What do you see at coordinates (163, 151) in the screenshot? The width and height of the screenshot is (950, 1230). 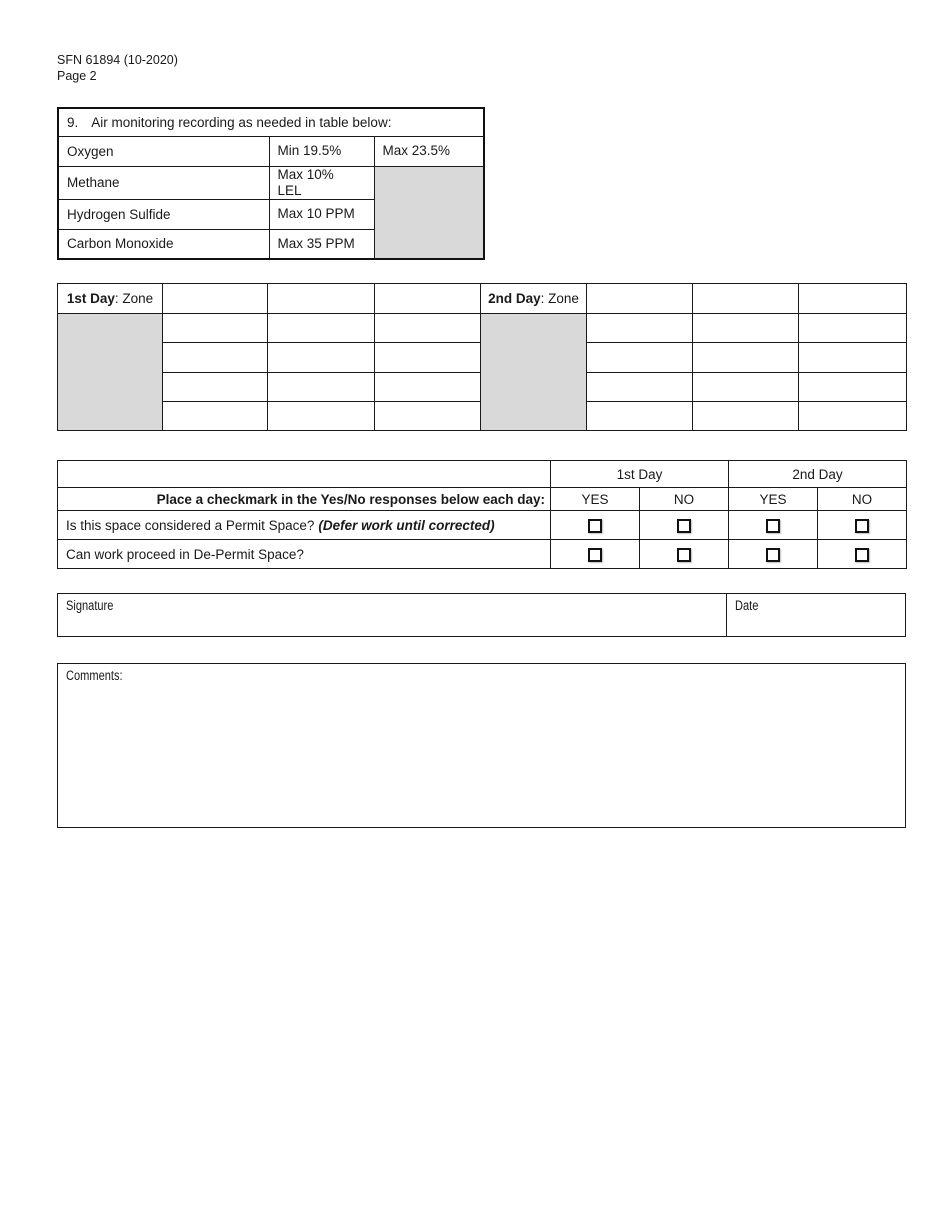 I see `substance-label: Oxygen` at bounding box center [163, 151].